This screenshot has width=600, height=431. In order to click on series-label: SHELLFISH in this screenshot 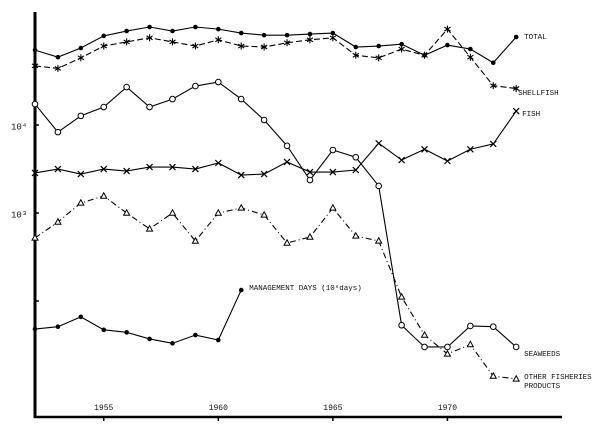, I will do `click(538, 93)`.